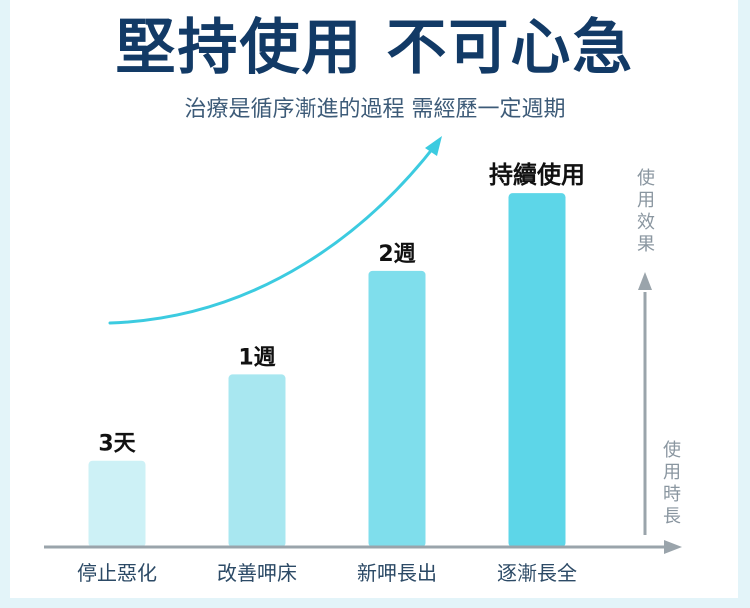 This screenshot has width=750, height=608. I want to click on page-subtitle: 治療是循序漸進的過程 需經歷一定週期, so click(375, 109).